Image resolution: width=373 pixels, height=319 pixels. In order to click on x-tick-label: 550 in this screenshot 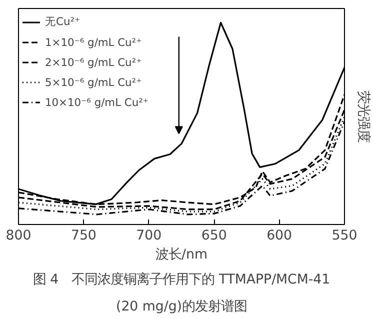, I will do `click(345, 236)`.